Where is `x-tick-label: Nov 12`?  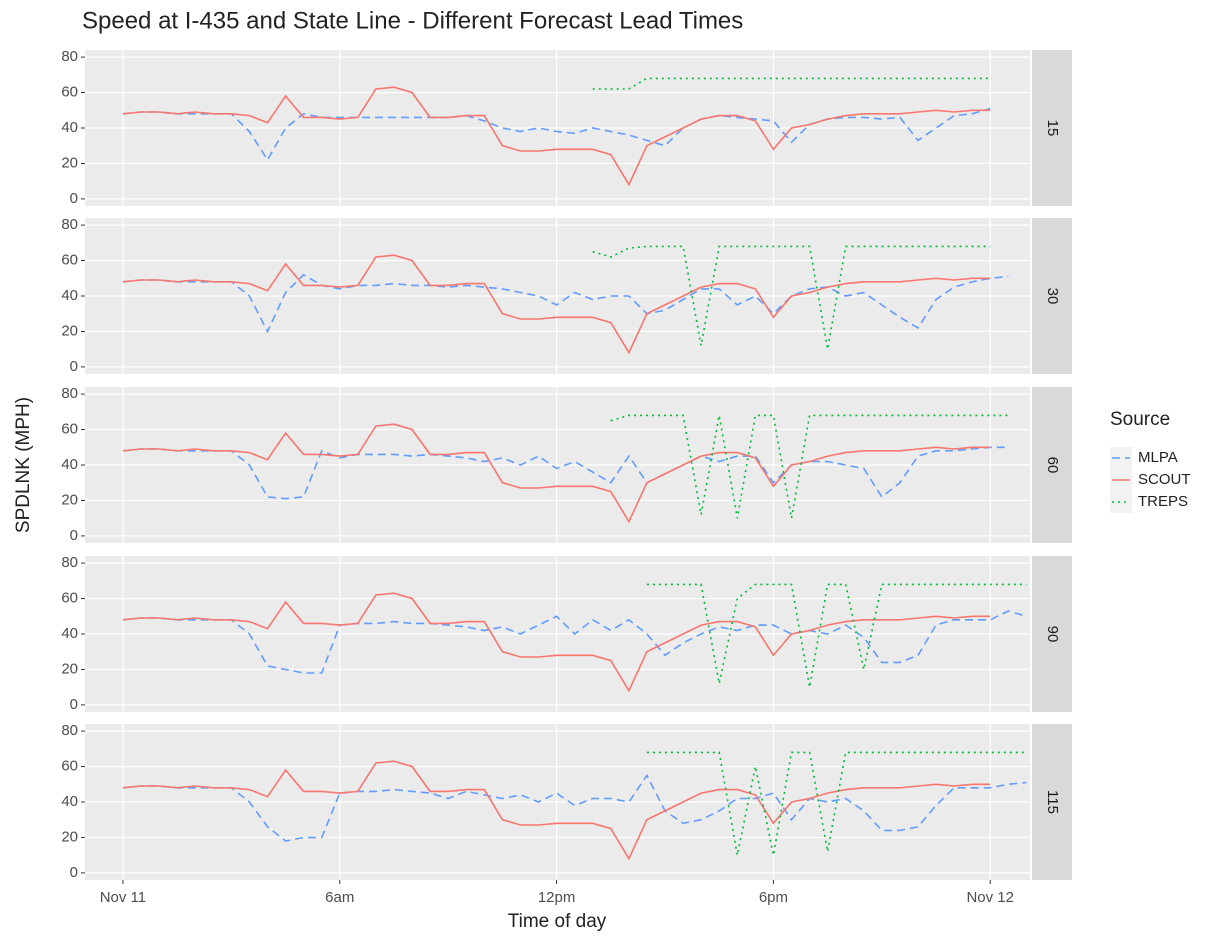 x-tick-label: Nov 12 is located at coordinates (990, 897).